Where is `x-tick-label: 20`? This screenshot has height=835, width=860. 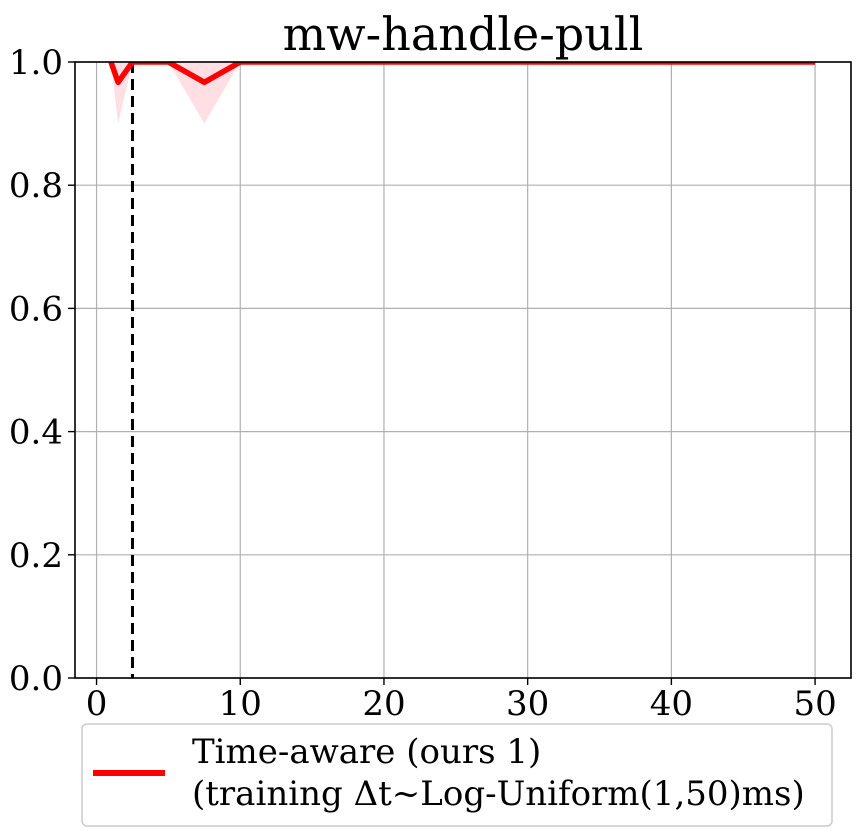 x-tick-label: 20 is located at coordinates (383, 704).